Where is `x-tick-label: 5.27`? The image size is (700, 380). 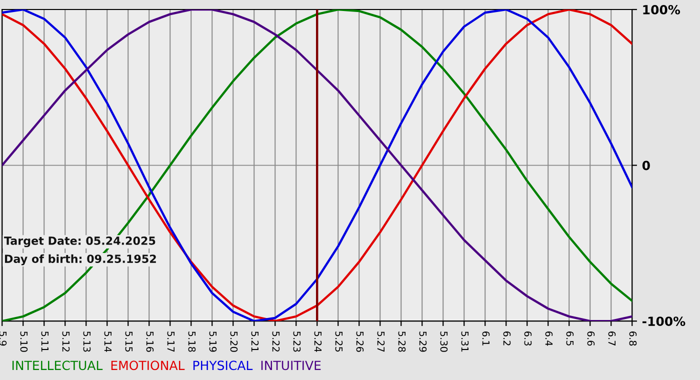 x-tick-label: 5.27 is located at coordinates (381, 342).